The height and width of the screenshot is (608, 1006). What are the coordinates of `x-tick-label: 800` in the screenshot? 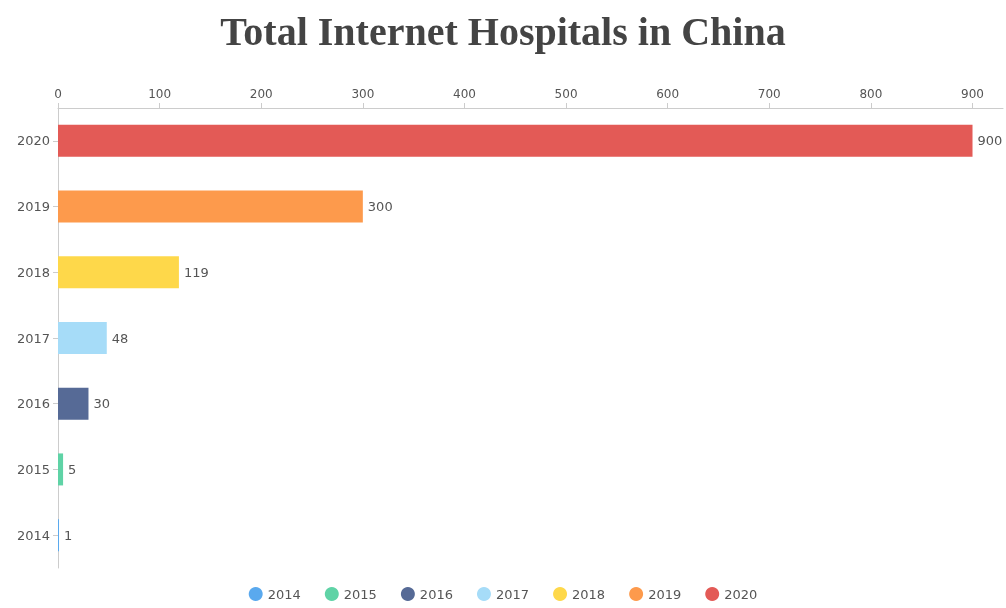 It's located at (871, 94).